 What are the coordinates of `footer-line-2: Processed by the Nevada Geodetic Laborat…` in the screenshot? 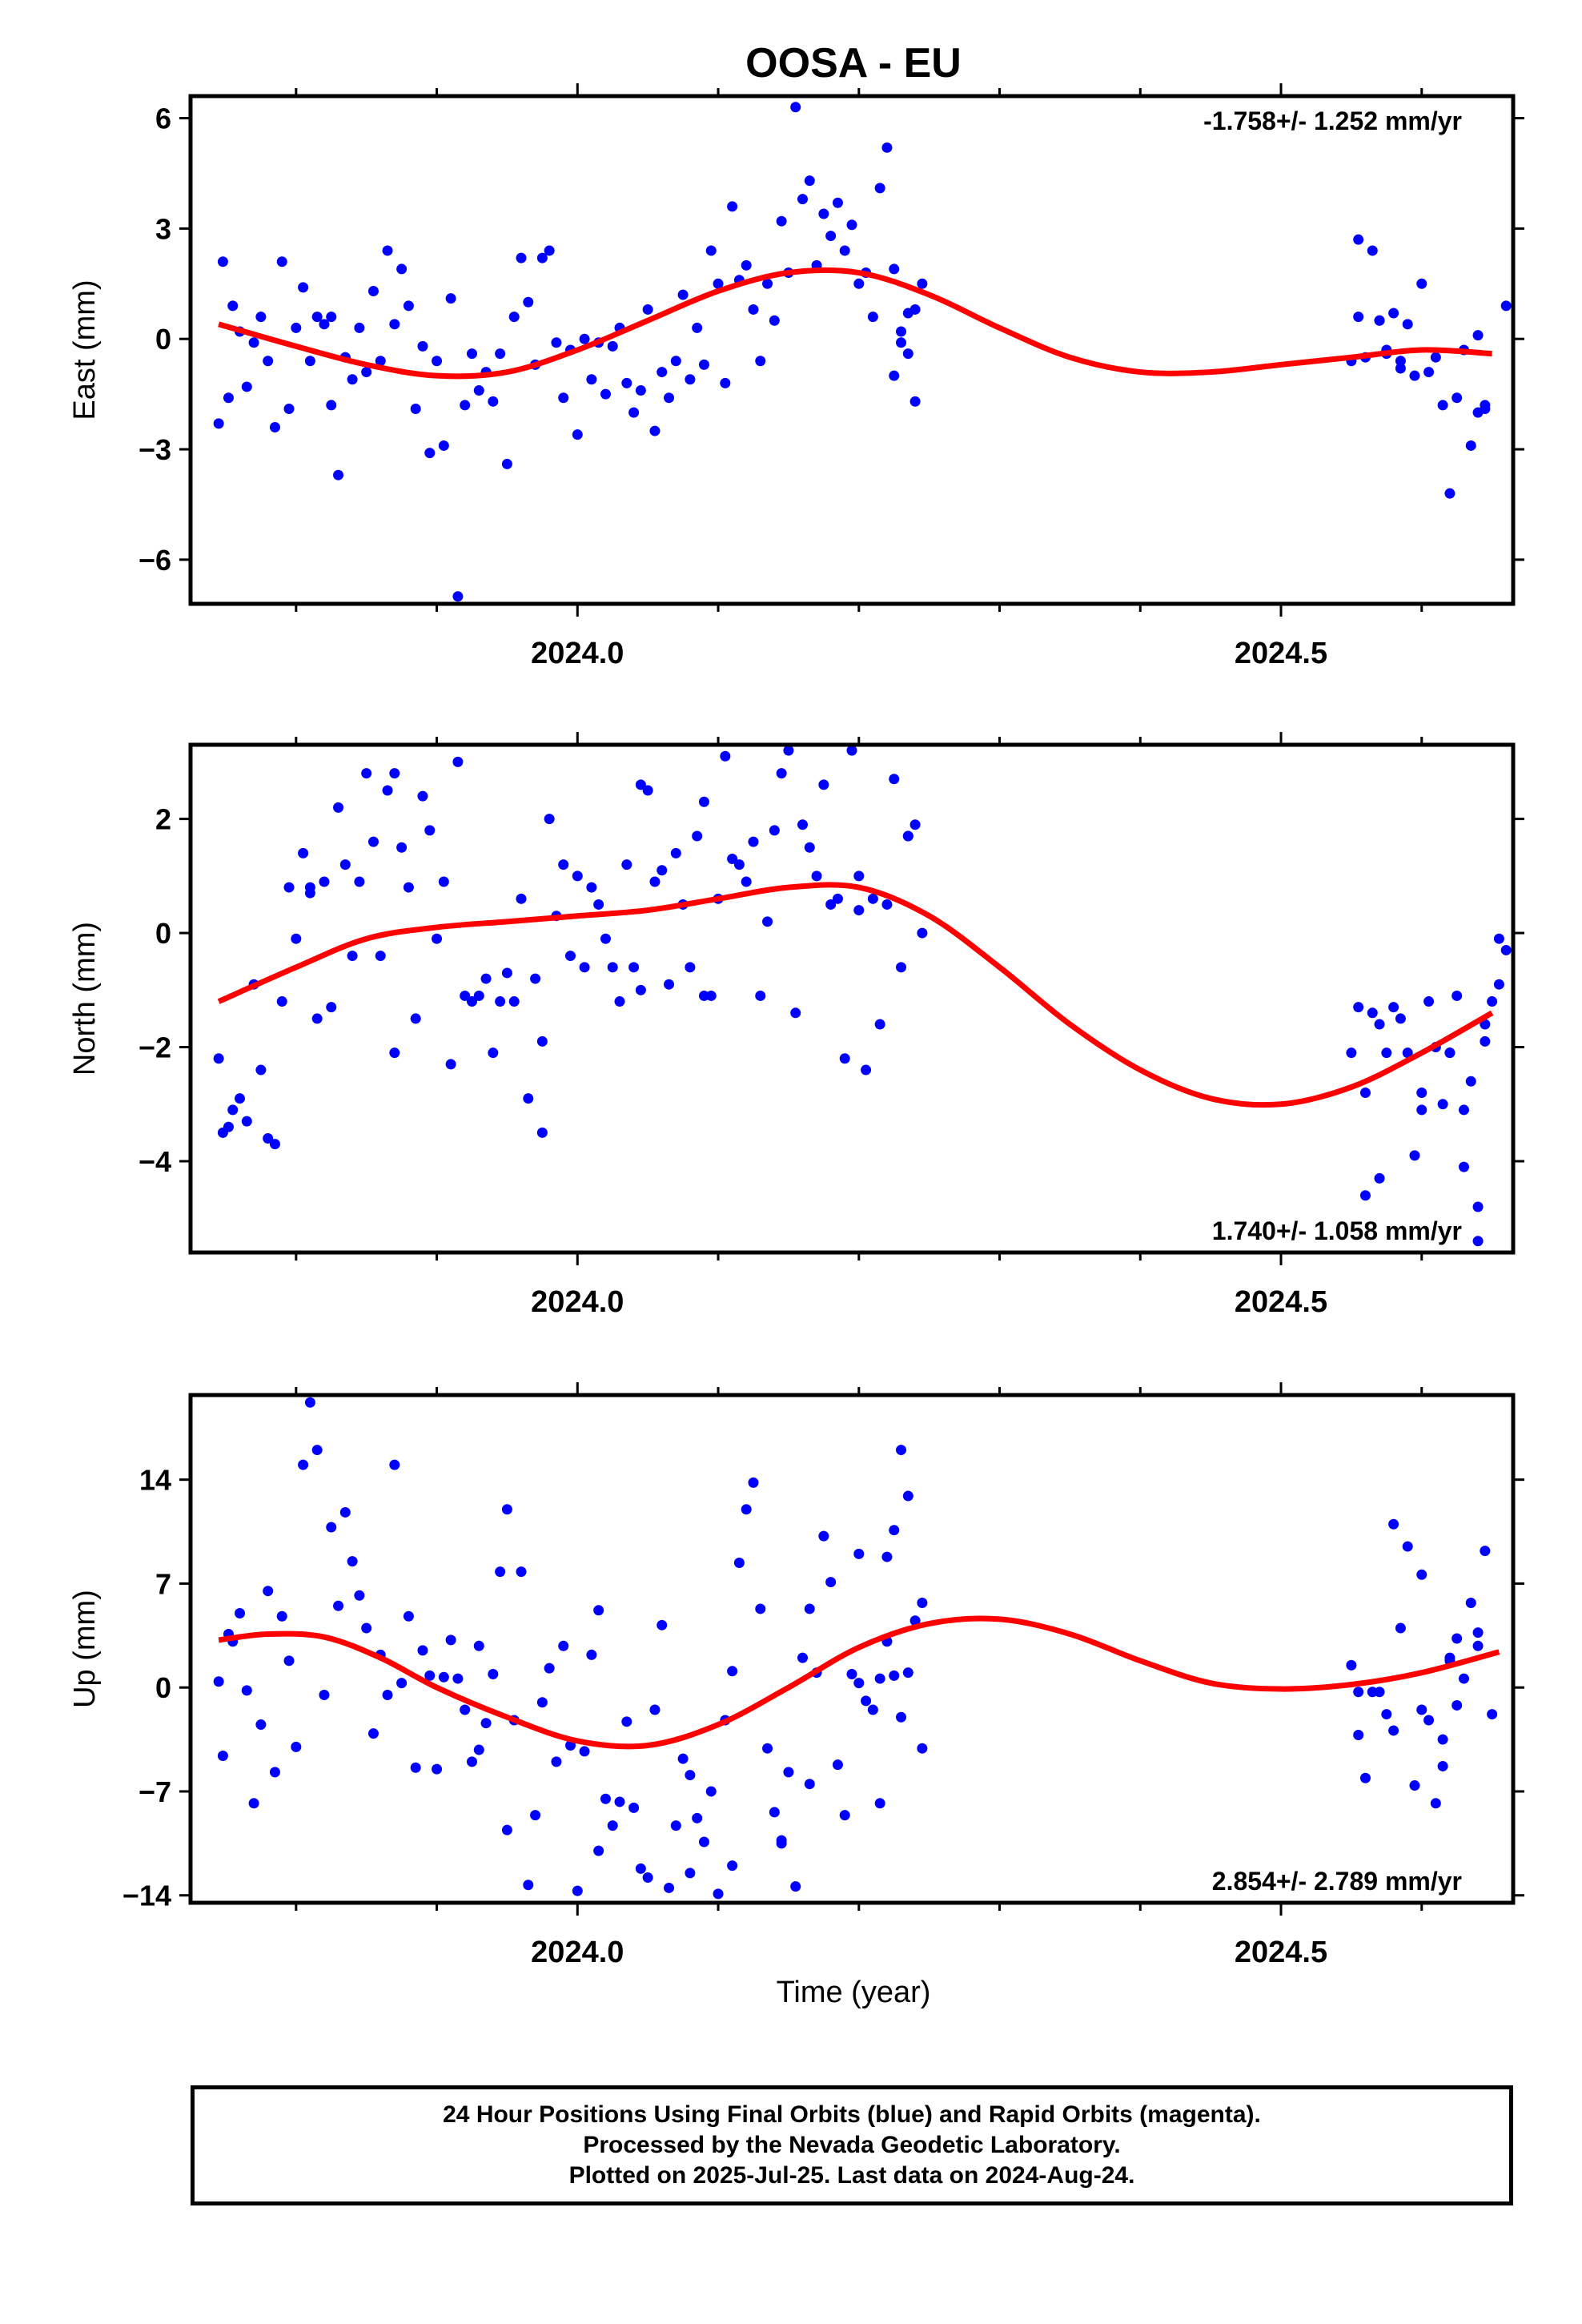 It's located at (852, 2145).